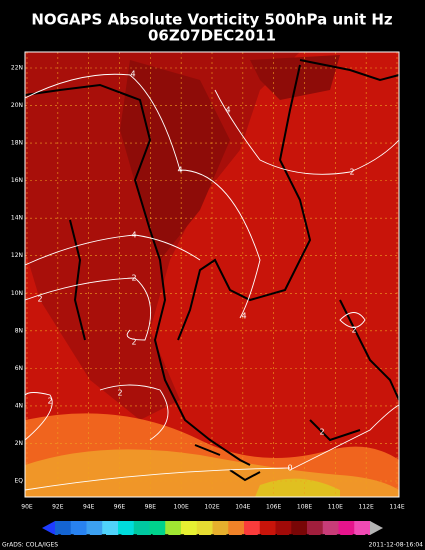 The width and height of the screenshot is (425, 550). I want to click on colorbar-label: -9, so click(70, 539).